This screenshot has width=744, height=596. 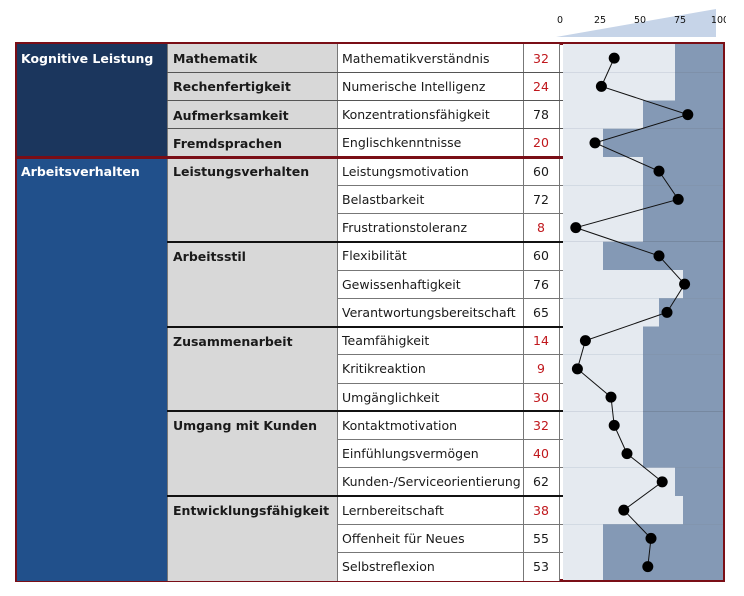 What do you see at coordinates (430, 142) in the screenshot?
I see `item-label: Englischkenntnisse` at bounding box center [430, 142].